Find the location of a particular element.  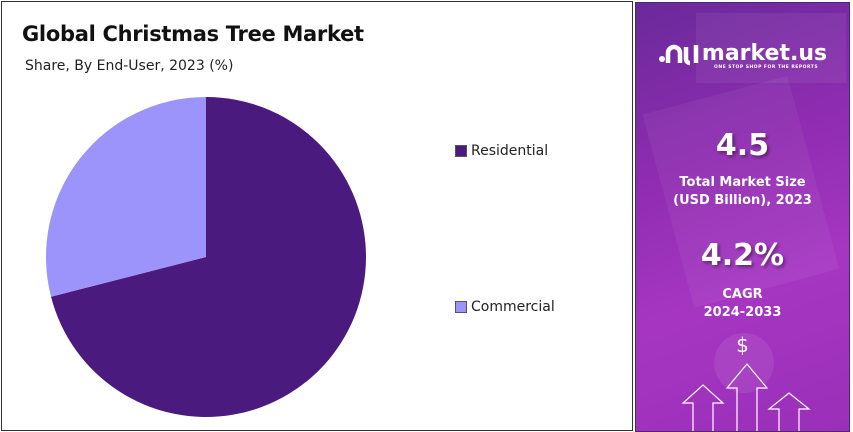

market-us-logo-icon is located at coordinates (678, 55).